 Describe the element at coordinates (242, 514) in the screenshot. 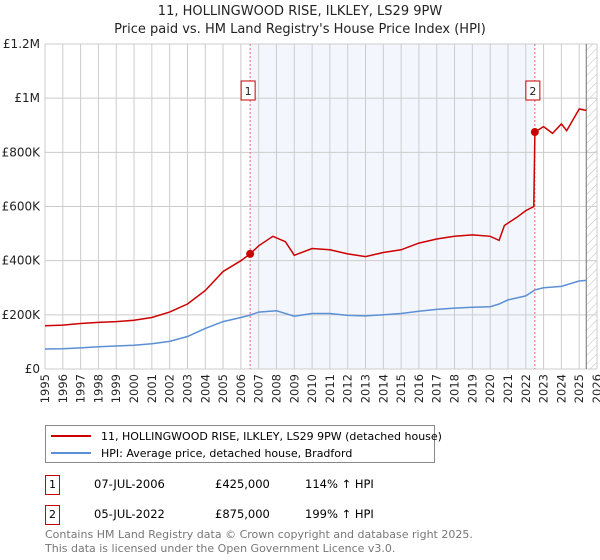

I see `sale-price: £875,000` at that location.